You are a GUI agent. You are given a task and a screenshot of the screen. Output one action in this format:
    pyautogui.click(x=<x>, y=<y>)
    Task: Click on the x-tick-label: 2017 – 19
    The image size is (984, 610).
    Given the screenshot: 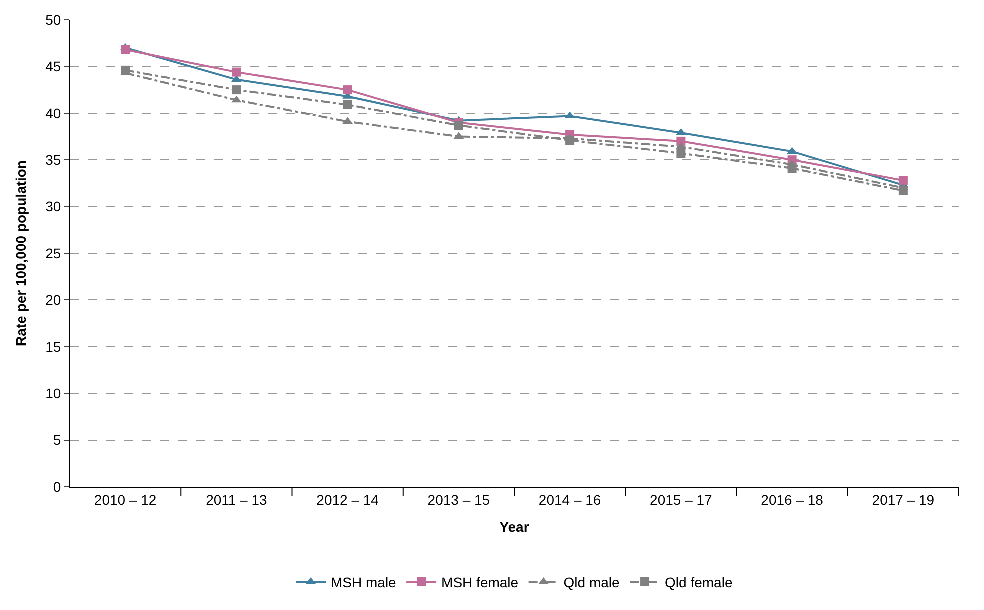 What is the action you would take?
    pyautogui.click(x=903, y=500)
    